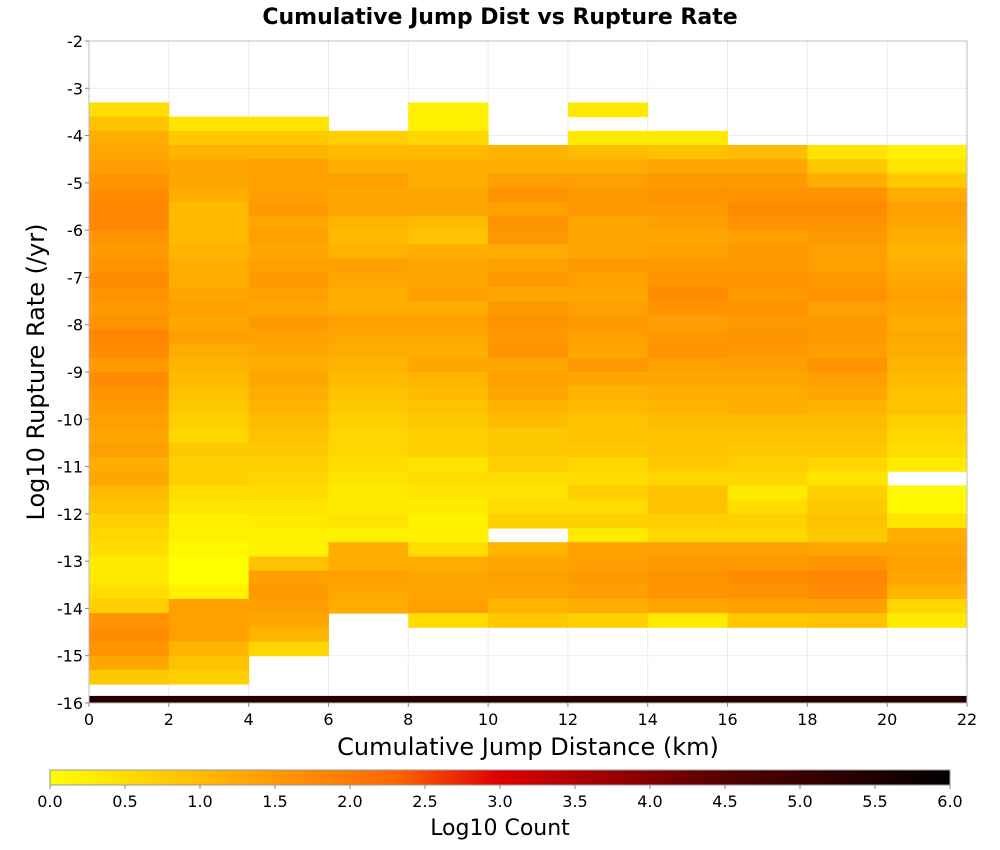  What do you see at coordinates (199, 801) in the screenshot?
I see `colorbar-tick-label: 1.0` at bounding box center [199, 801].